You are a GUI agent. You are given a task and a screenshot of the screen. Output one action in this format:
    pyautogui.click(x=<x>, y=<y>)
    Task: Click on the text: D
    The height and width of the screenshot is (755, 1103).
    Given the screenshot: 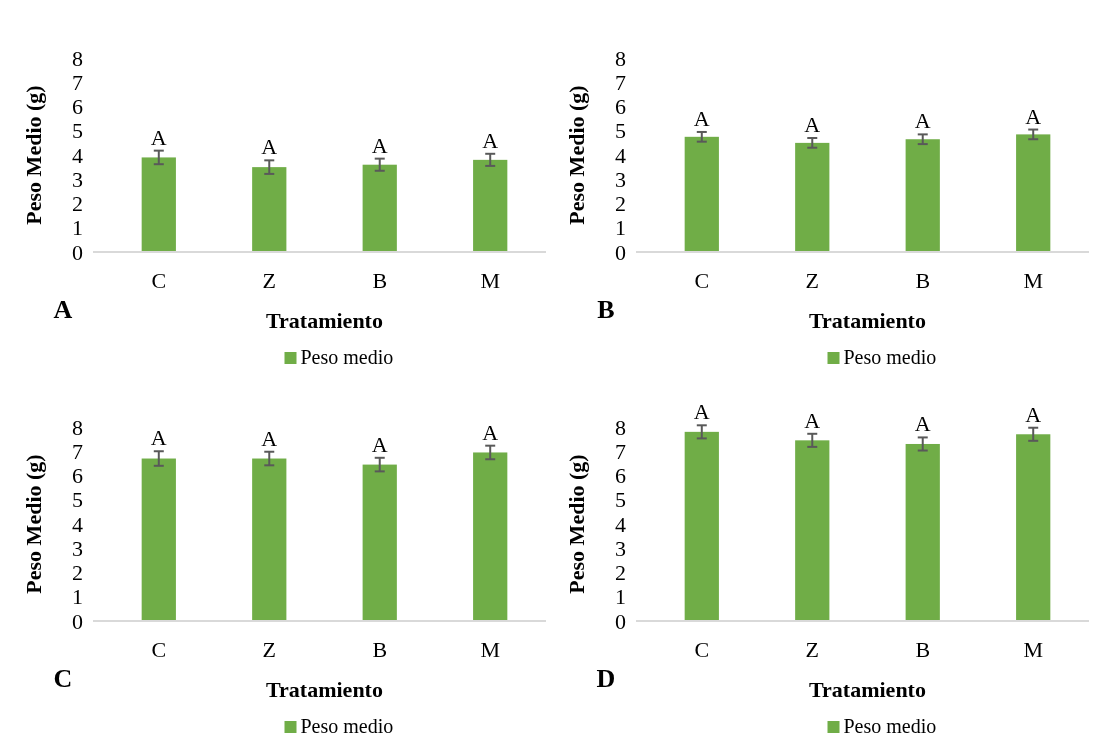 What is the action you would take?
    pyautogui.click(x=606, y=678)
    